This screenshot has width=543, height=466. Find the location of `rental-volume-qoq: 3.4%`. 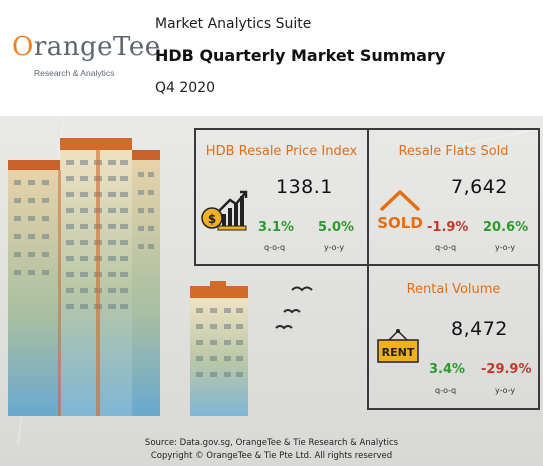

rental-volume-qoq: 3.4% is located at coordinates (447, 369).